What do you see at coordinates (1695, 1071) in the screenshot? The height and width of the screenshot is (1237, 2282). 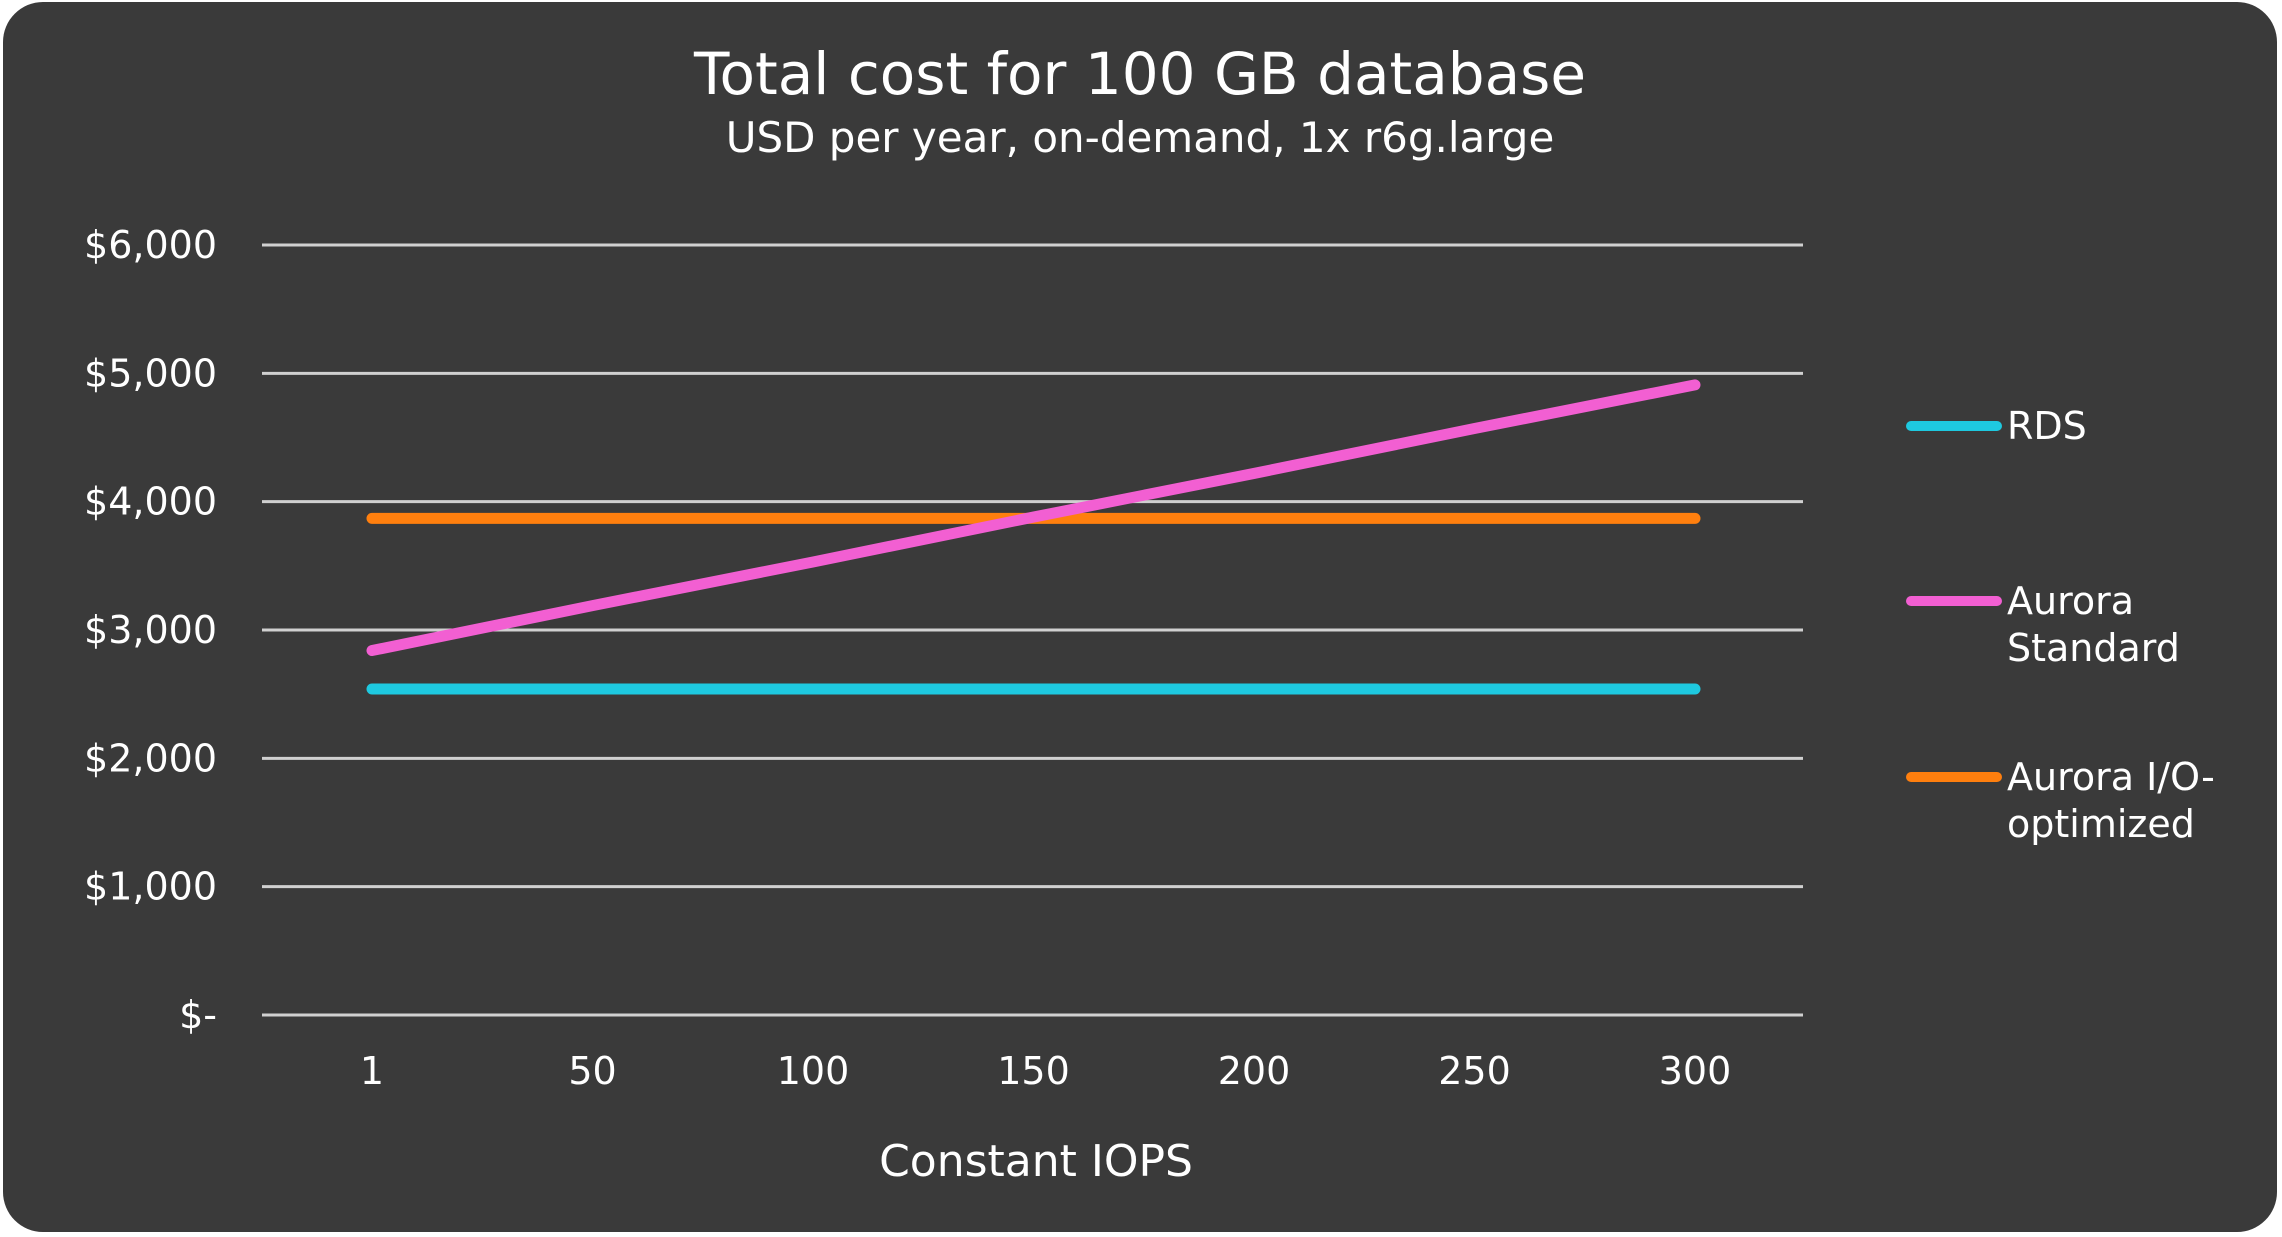 I see `x-tick-label: 300` at bounding box center [1695, 1071].